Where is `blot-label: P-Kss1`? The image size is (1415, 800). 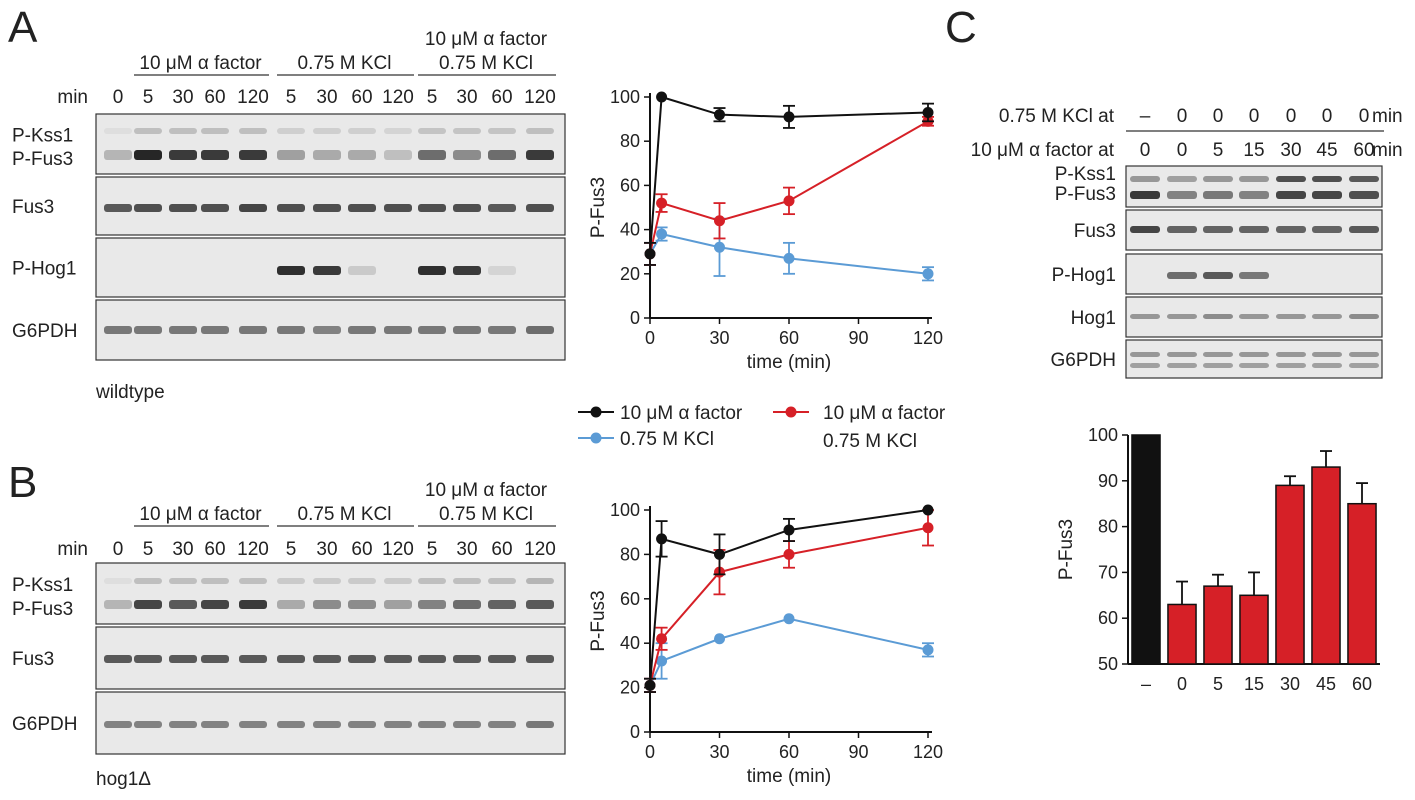 blot-label: P-Kss1 is located at coordinates (42, 585).